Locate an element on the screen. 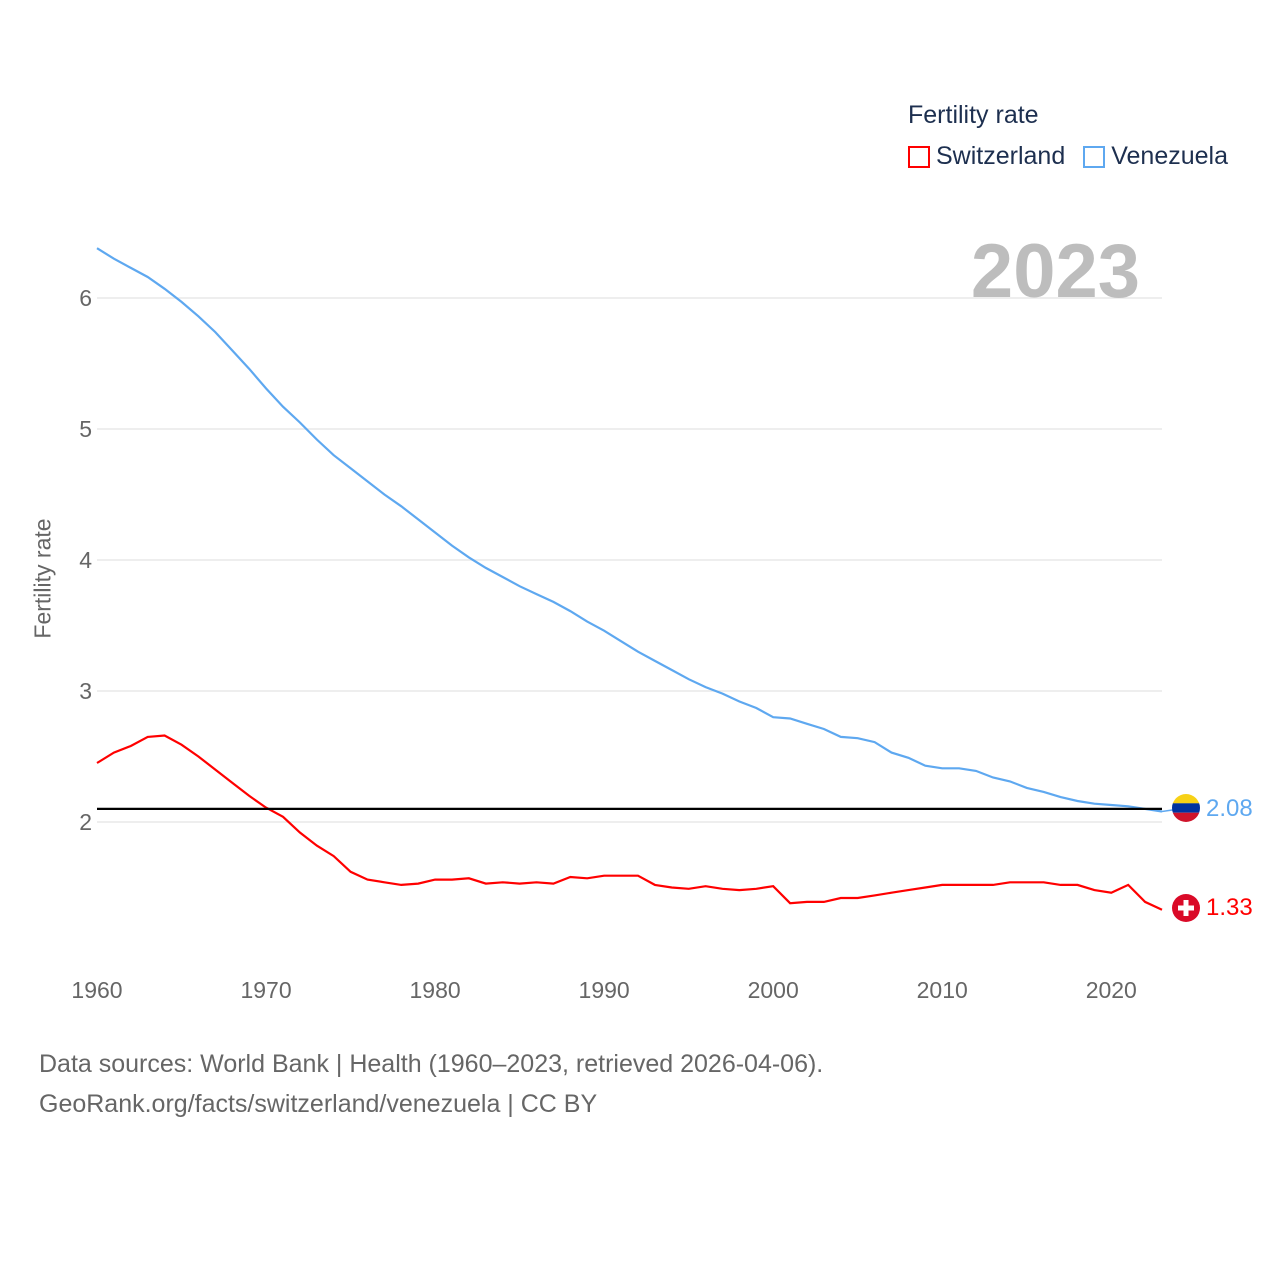 The width and height of the screenshot is (1280, 1280). y-tick-label: 3 is located at coordinates (85, 691).